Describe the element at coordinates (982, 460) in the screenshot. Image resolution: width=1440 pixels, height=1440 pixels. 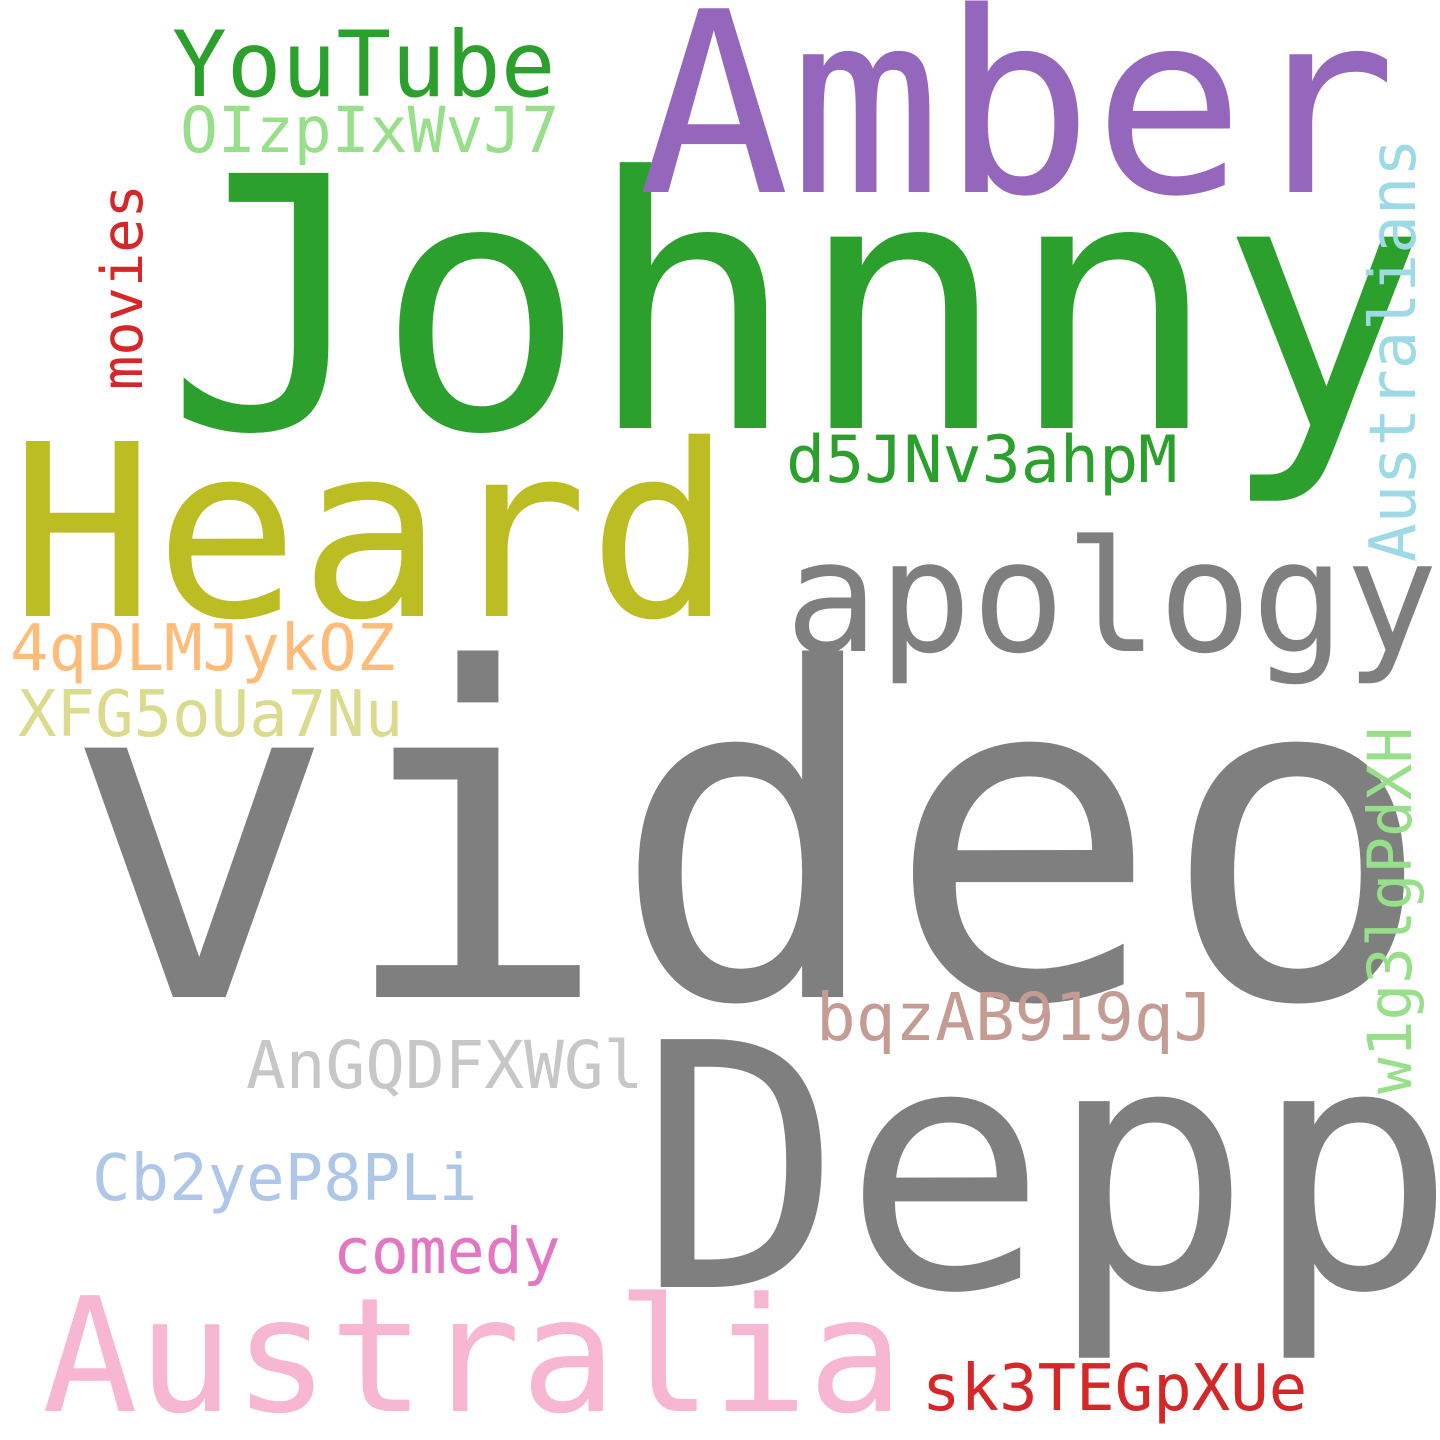
I see `word-d5jnv3ahpm: d5JNv3ahpM` at that location.